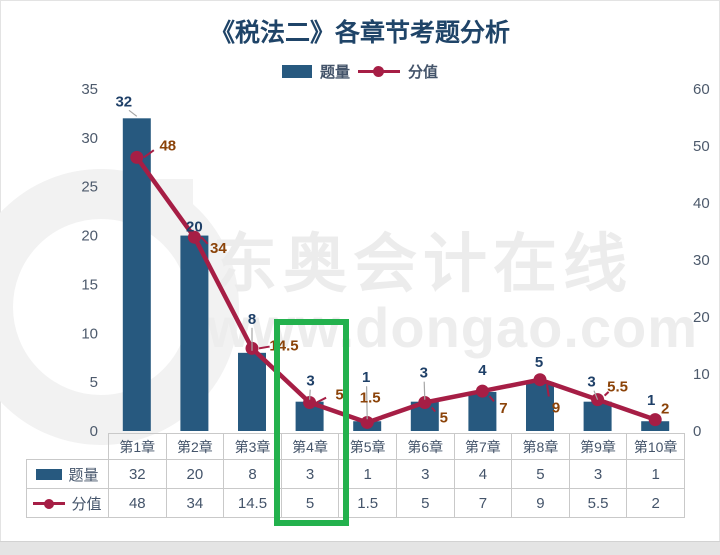 This screenshot has height=555, width=720. I want to click on table-value-cell: 8, so click(252, 474).